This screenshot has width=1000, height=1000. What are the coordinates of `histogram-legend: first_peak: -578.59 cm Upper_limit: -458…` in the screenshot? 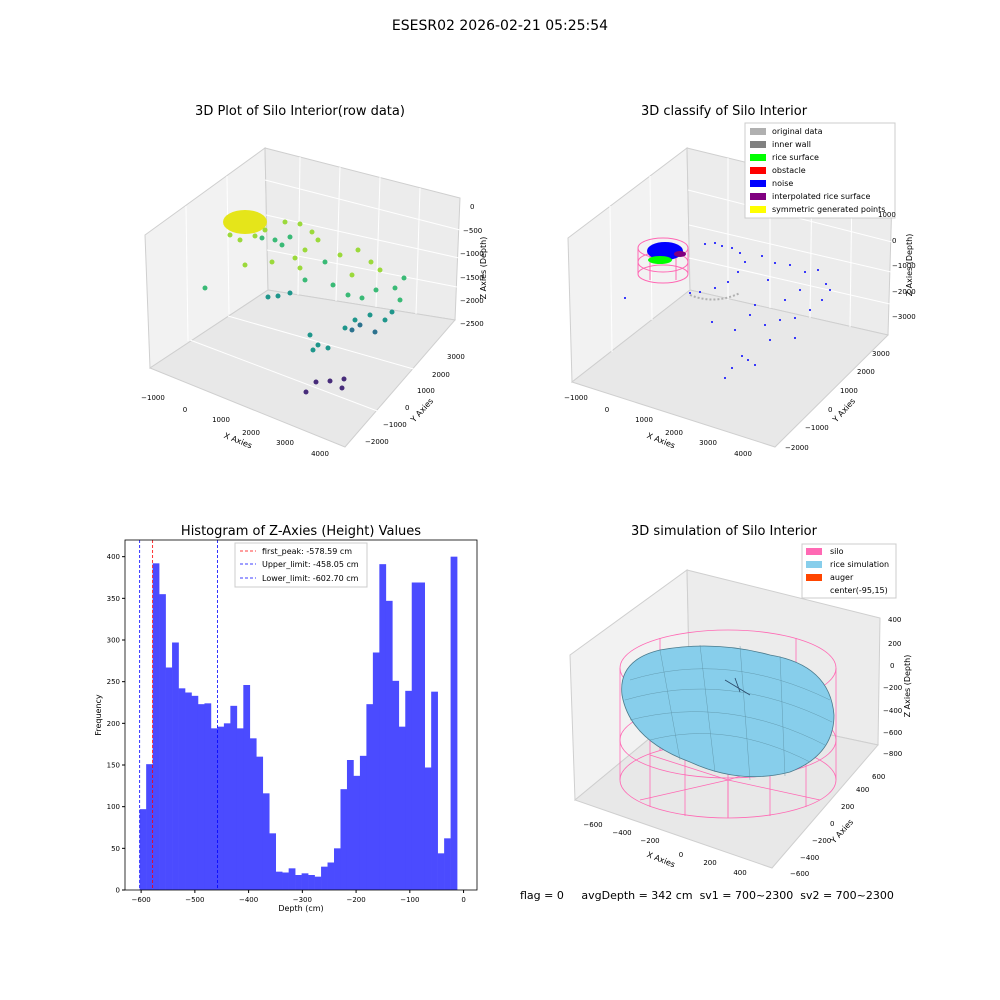 It's located at (301, 565).